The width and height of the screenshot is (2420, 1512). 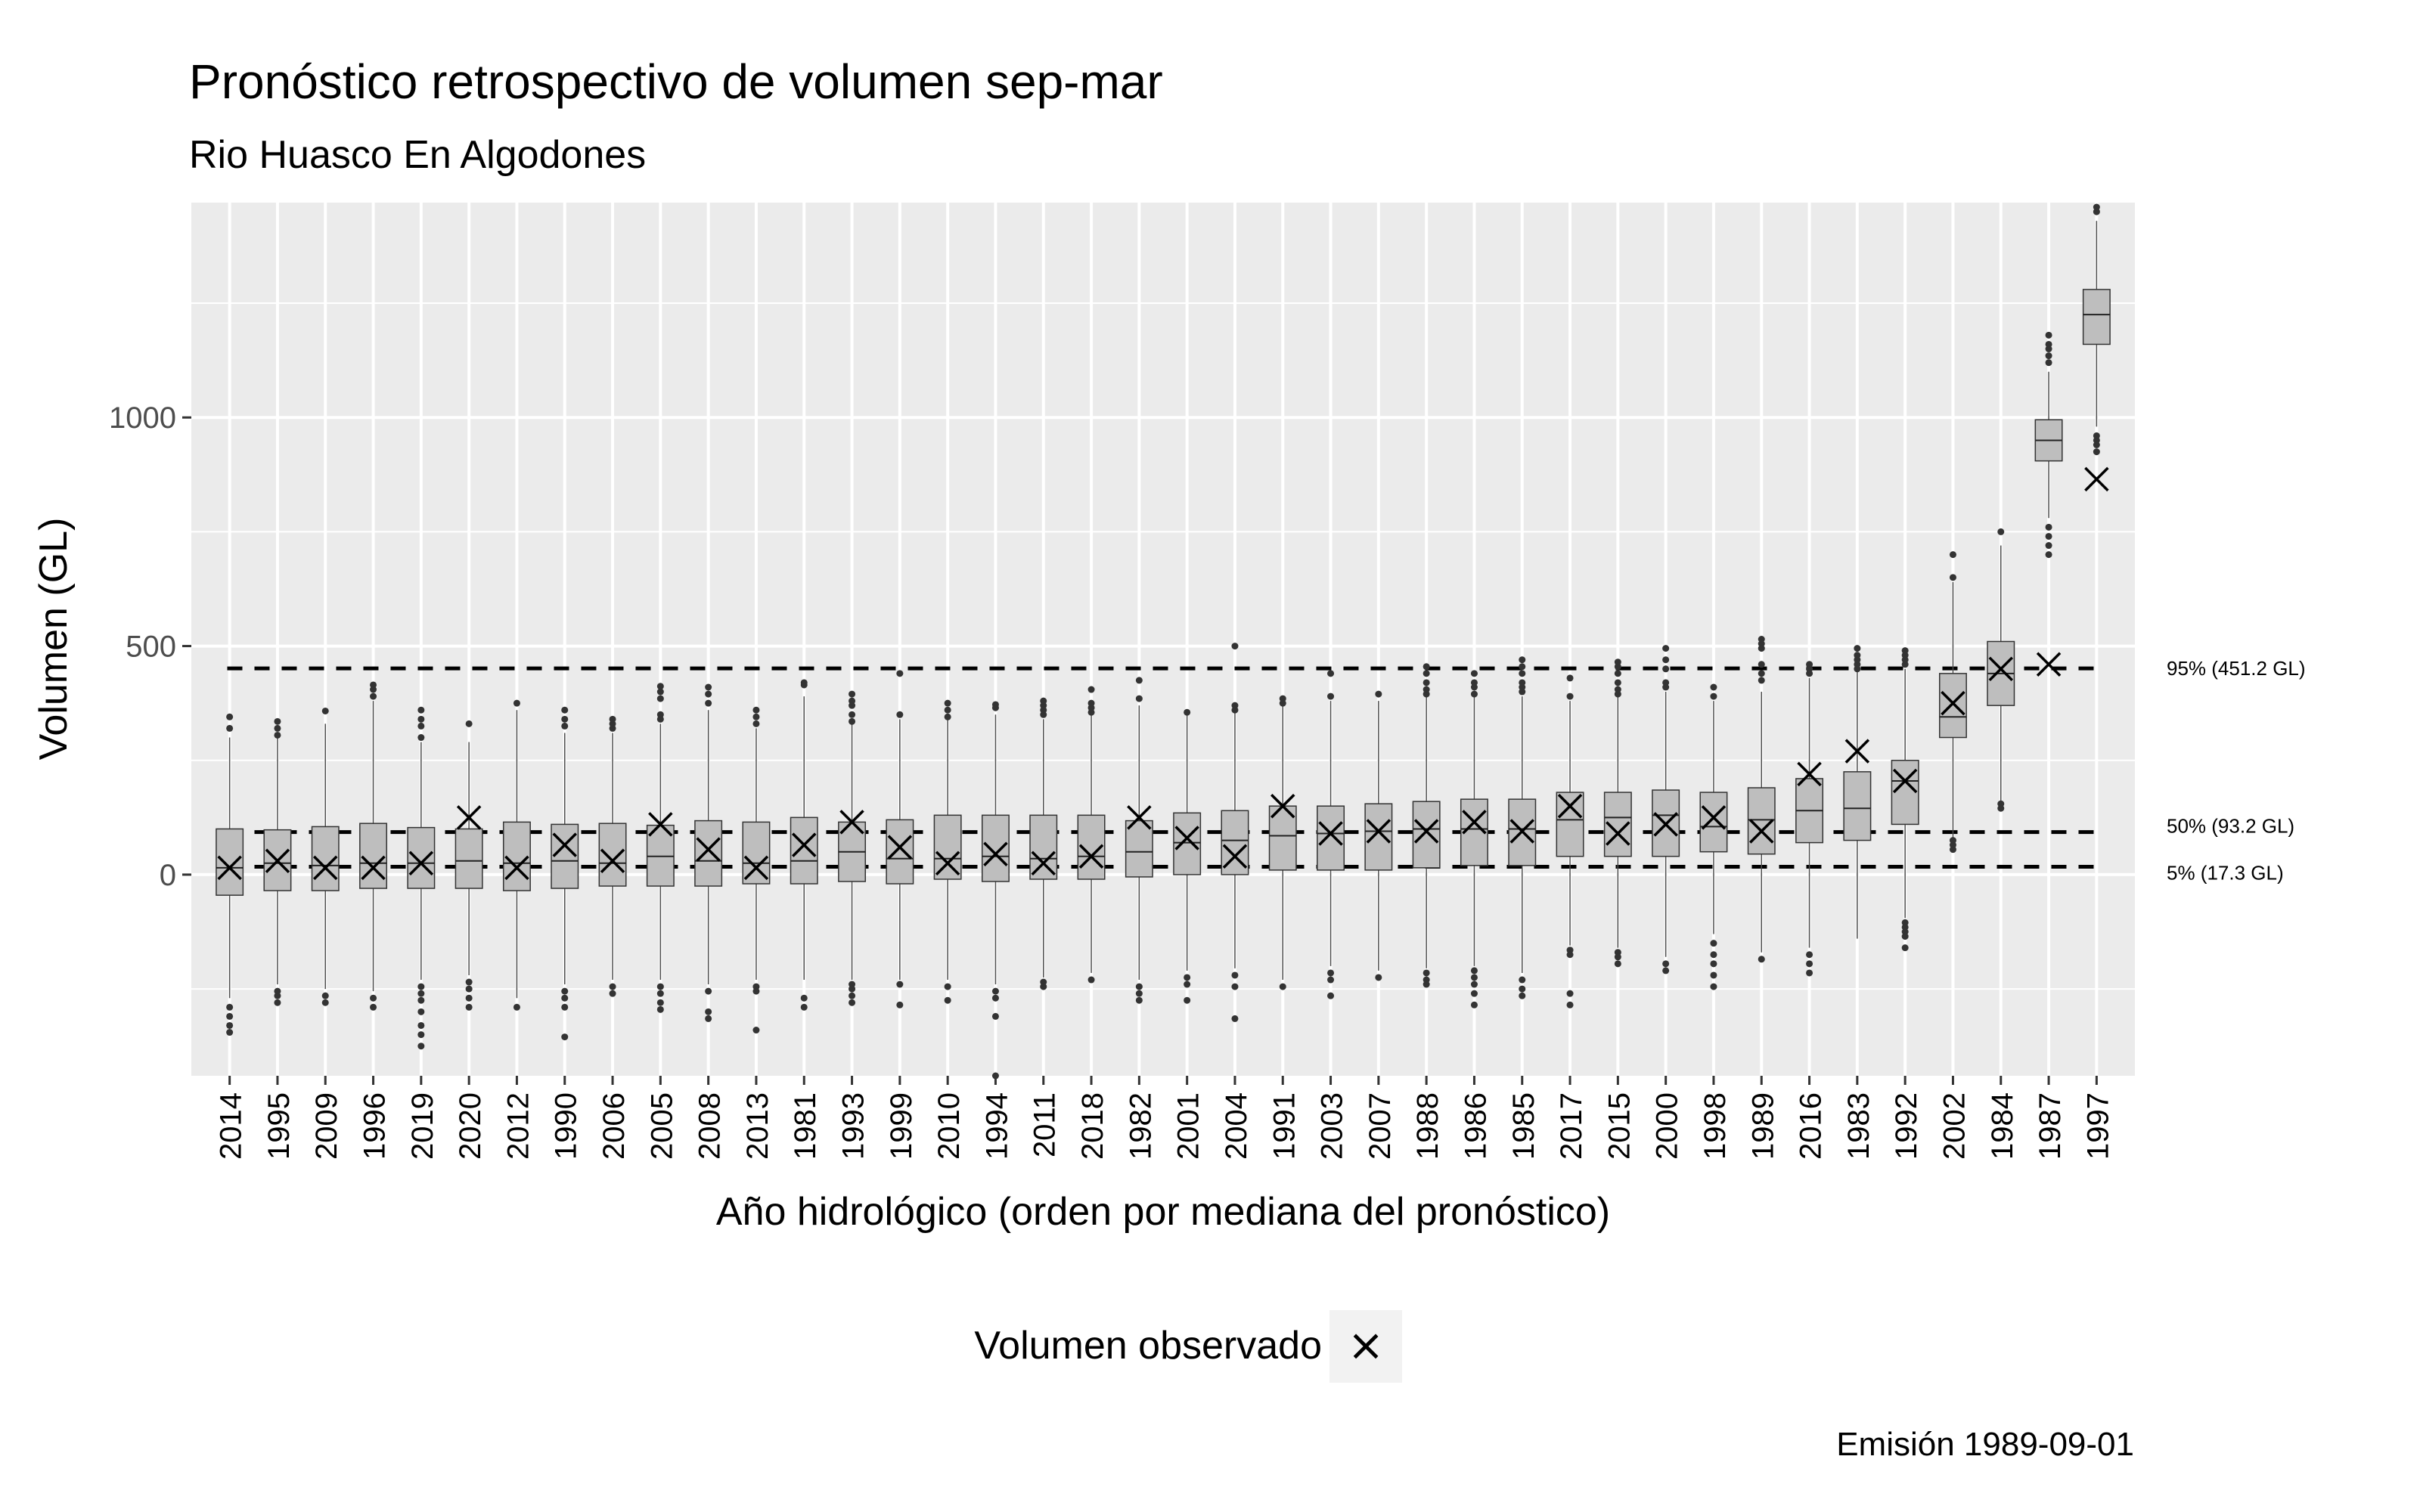 I want to click on box-1987, so click(x=2048, y=445).